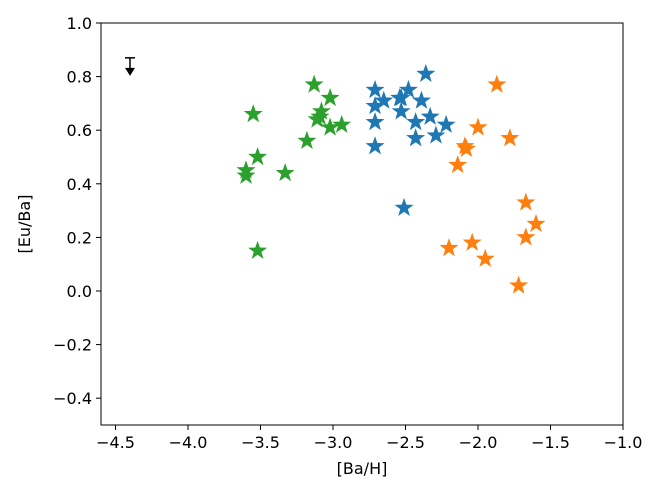 This screenshot has width=664, height=498. I want to click on y-tick-label: 0.8, so click(79, 77).